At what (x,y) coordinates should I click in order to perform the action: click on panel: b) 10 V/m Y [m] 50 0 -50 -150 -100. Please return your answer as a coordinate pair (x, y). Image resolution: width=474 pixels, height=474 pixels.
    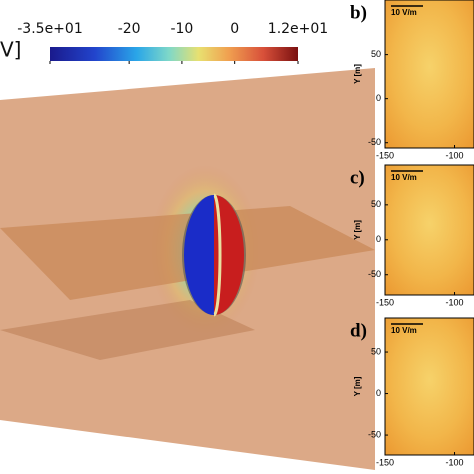
    Looking at the image, I should click on (412, 80).